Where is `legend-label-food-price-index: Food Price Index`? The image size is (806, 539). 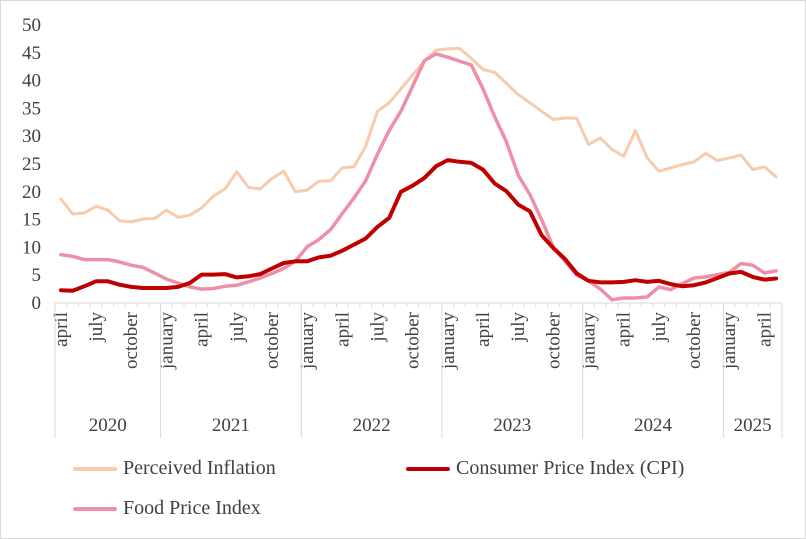 legend-label-food-price-index: Food Price Index is located at coordinates (192, 508).